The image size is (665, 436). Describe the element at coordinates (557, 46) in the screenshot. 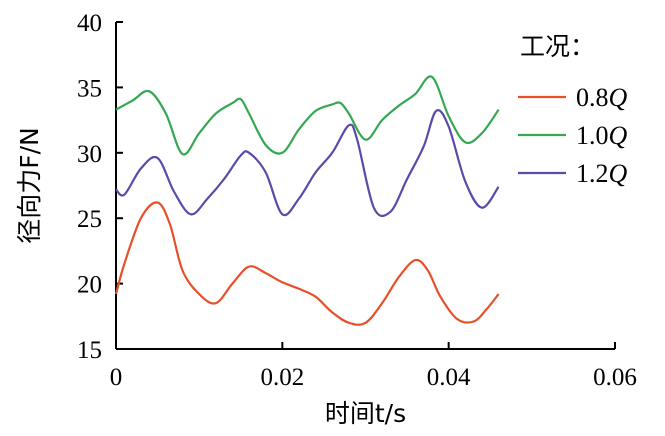

I see `legend-title: 工况：` at that location.